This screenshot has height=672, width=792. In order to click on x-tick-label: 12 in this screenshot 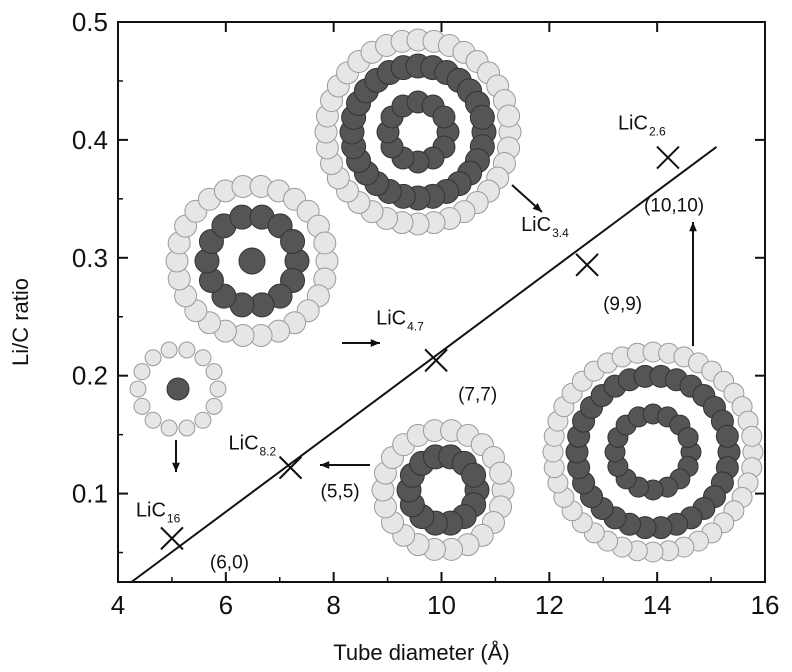, I will do `click(549, 605)`.